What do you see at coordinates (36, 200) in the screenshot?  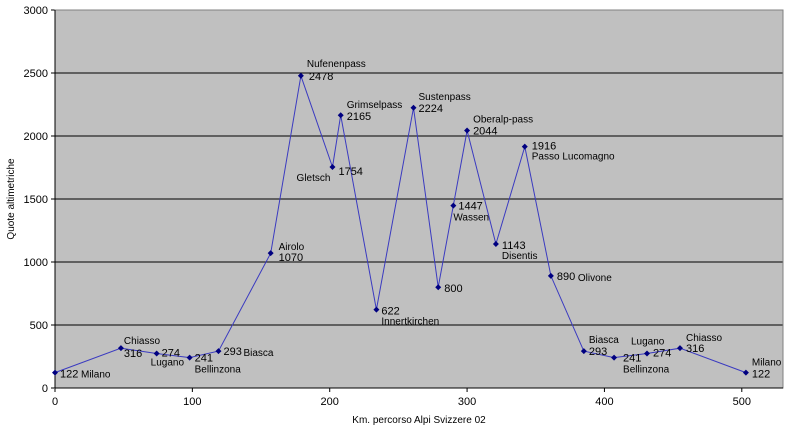 I see `y-tick-label: 1500` at bounding box center [36, 200].